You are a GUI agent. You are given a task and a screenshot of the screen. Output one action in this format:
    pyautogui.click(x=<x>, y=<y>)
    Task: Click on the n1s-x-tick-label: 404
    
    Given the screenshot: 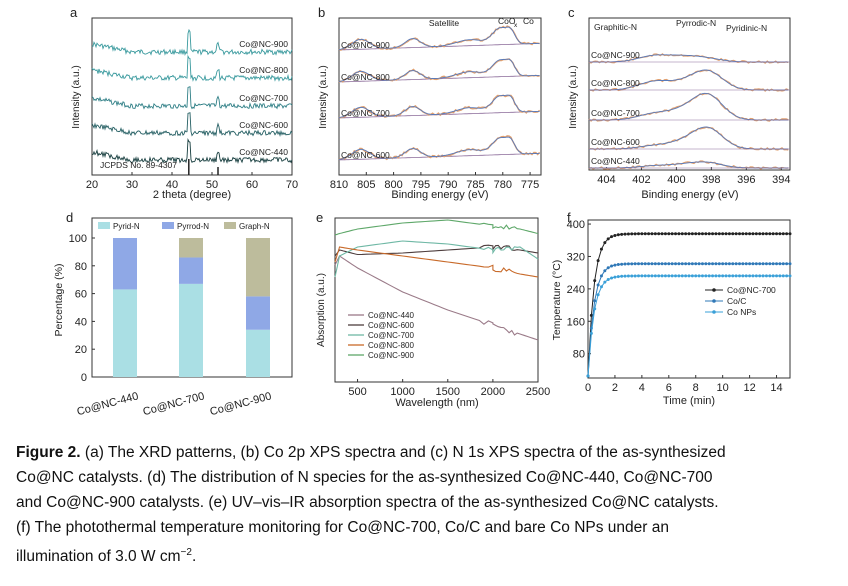 What is the action you would take?
    pyautogui.click(x=606, y=180)
    